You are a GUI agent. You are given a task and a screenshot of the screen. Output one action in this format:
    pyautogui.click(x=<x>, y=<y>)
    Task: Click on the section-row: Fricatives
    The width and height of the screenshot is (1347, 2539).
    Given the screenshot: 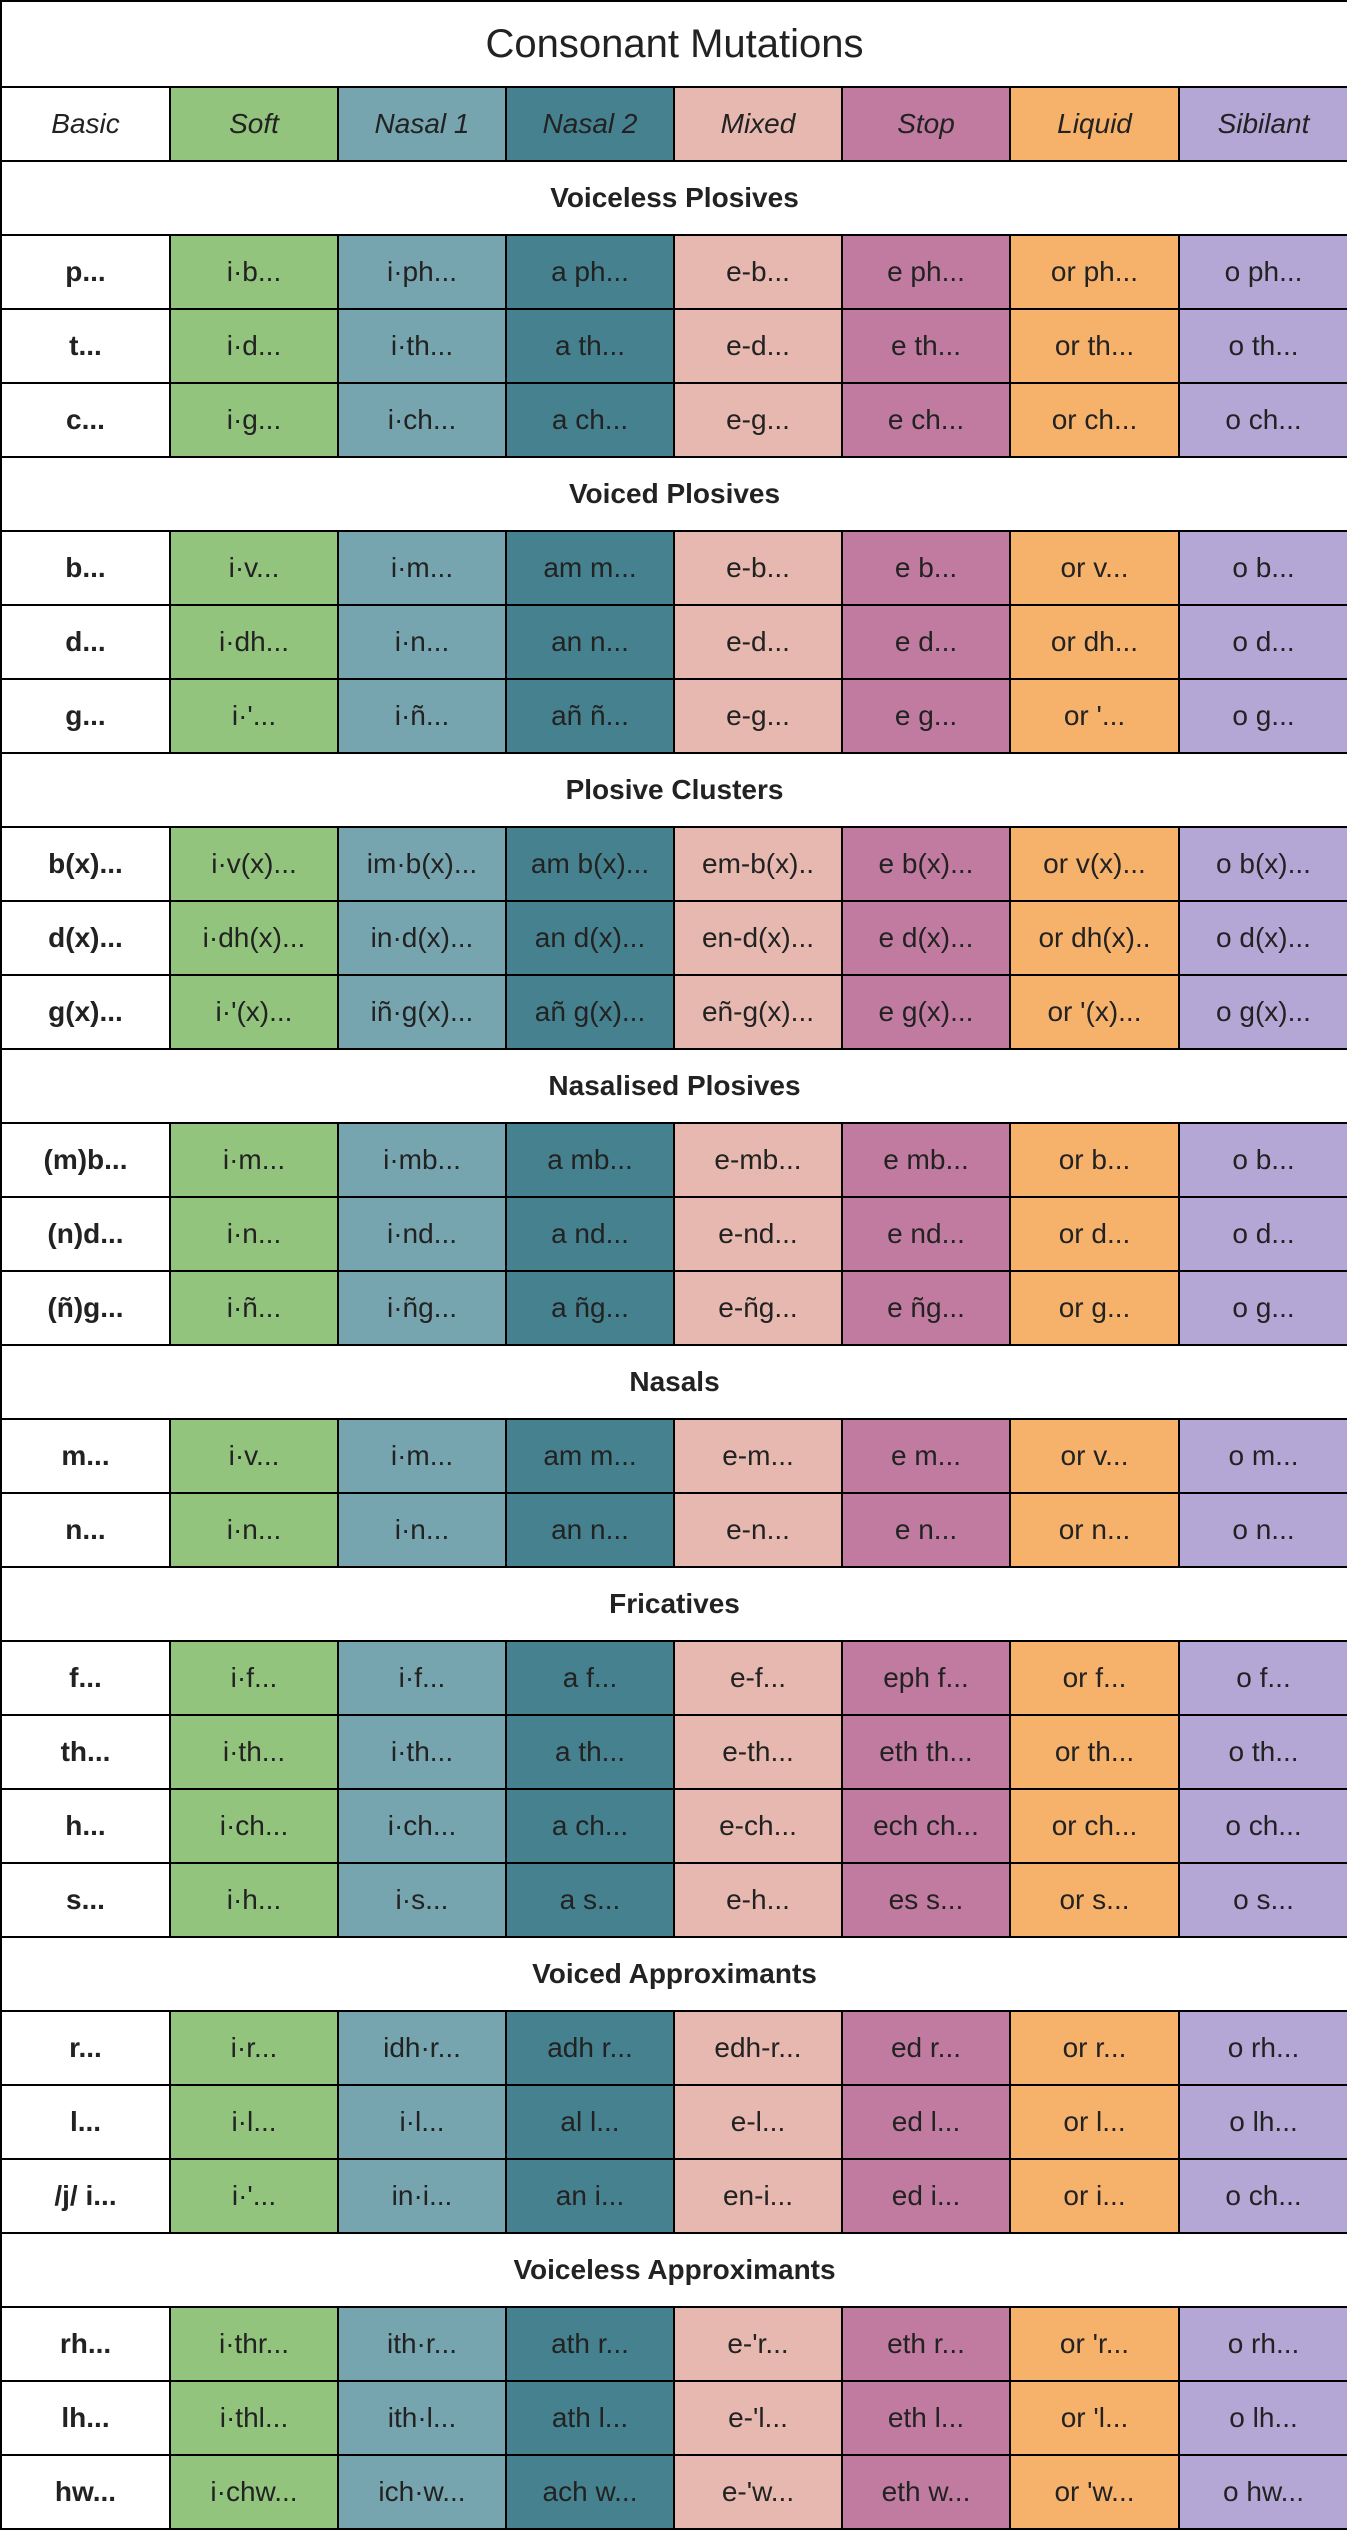 What is the action you would take?
    pyautogui.click(x=673, y=1604)
    